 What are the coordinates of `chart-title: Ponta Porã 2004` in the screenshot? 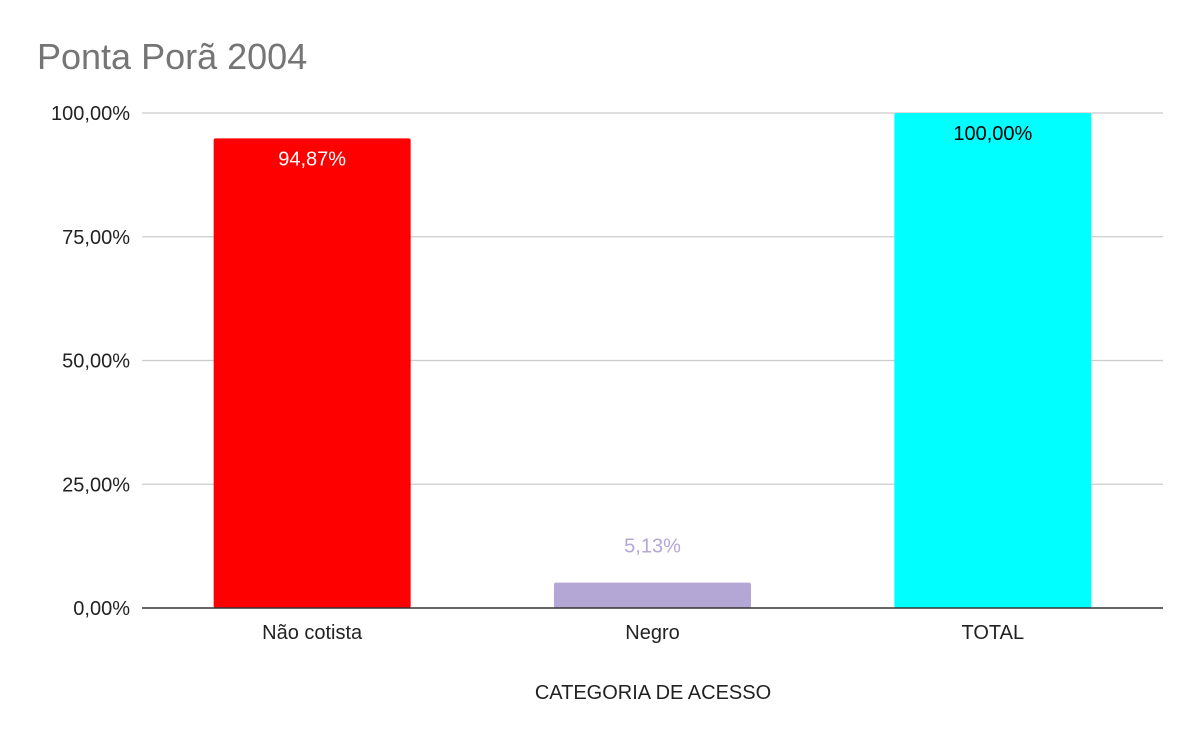 It's located at (172, 56).